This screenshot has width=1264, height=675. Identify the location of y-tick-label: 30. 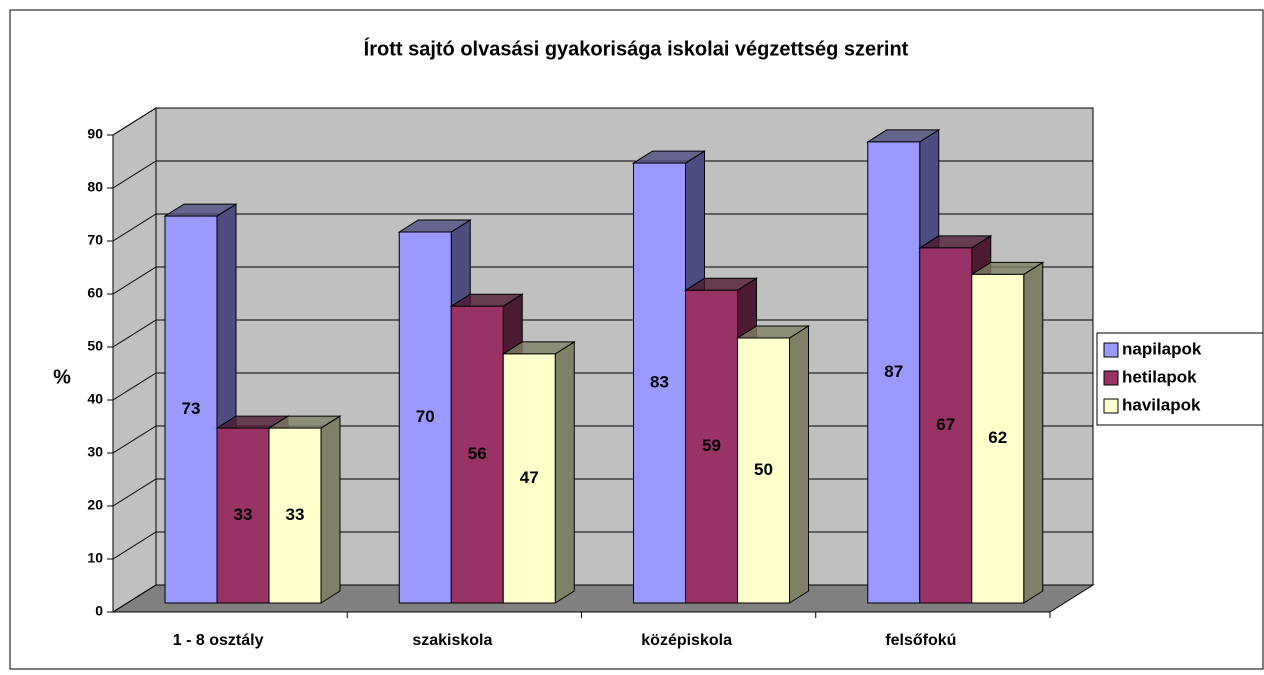
(95, 452).